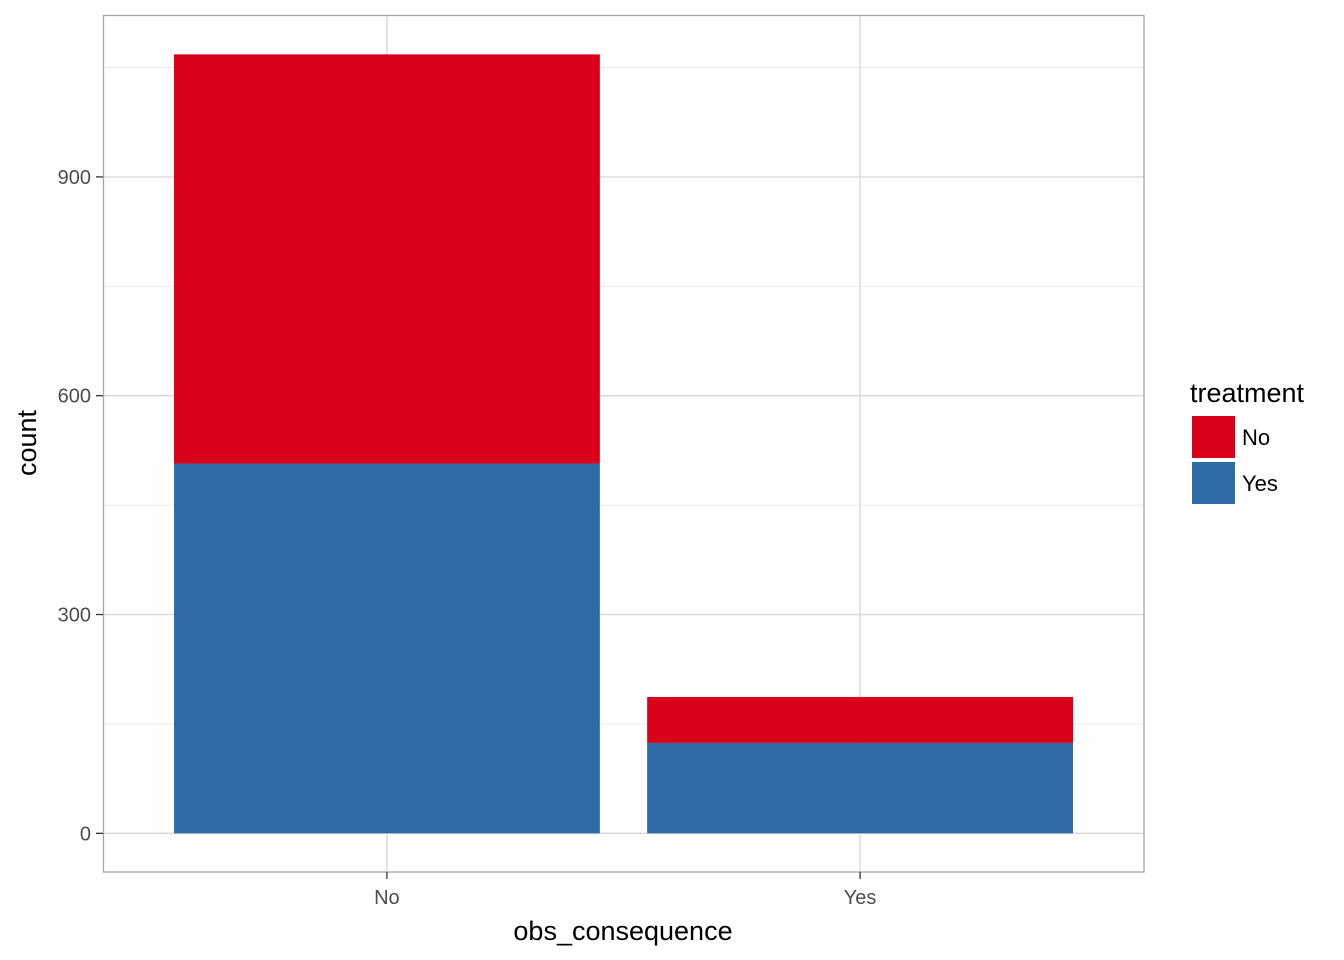 The width and height of the screenshot is (1344, 960). I want to click on x-axis-title: obs_consequence, so click(622, 931).